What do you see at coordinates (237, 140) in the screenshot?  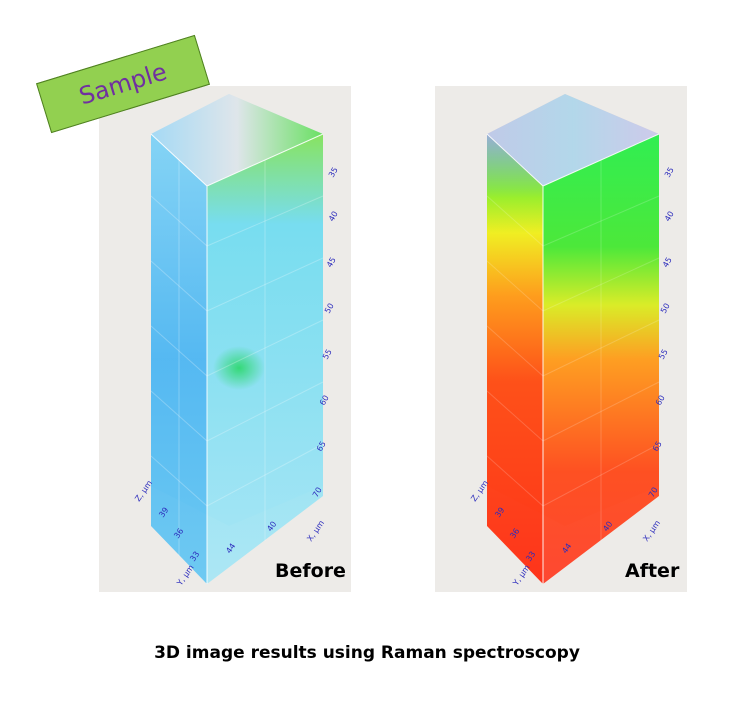 I see `before-top-face` at bounding box center [237, 140].